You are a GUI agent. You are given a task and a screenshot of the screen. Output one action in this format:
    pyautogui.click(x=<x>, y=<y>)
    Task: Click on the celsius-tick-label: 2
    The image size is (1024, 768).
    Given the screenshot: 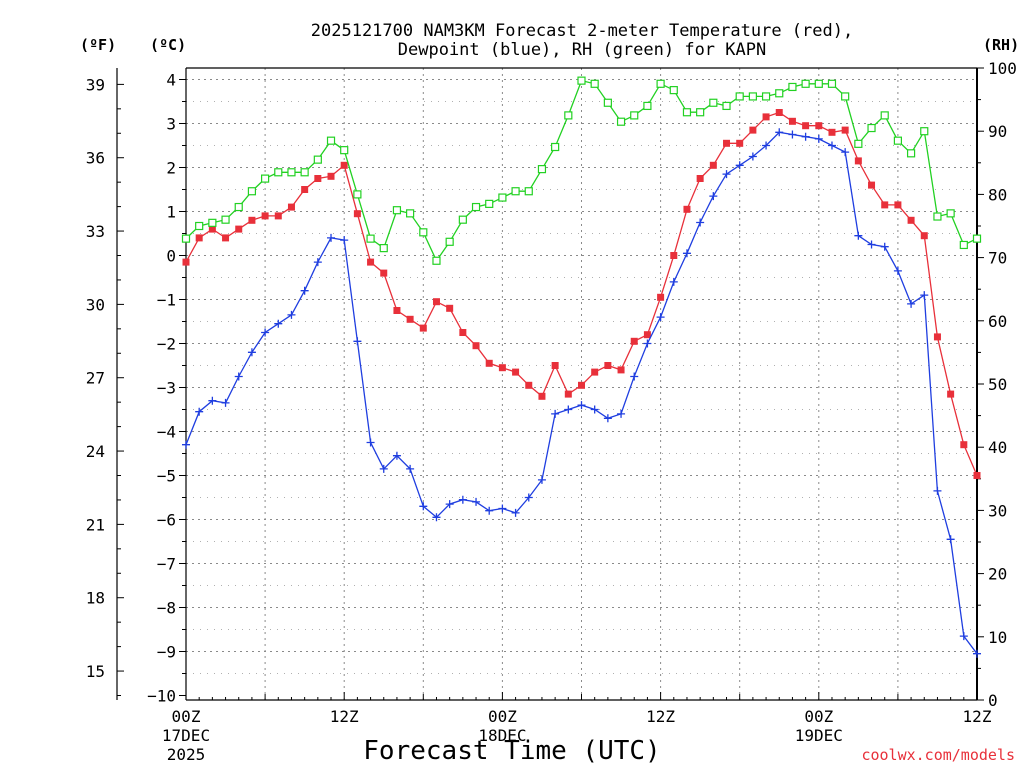 What is the action you would take?
    pyautogui.click(x=171, y=168)
    